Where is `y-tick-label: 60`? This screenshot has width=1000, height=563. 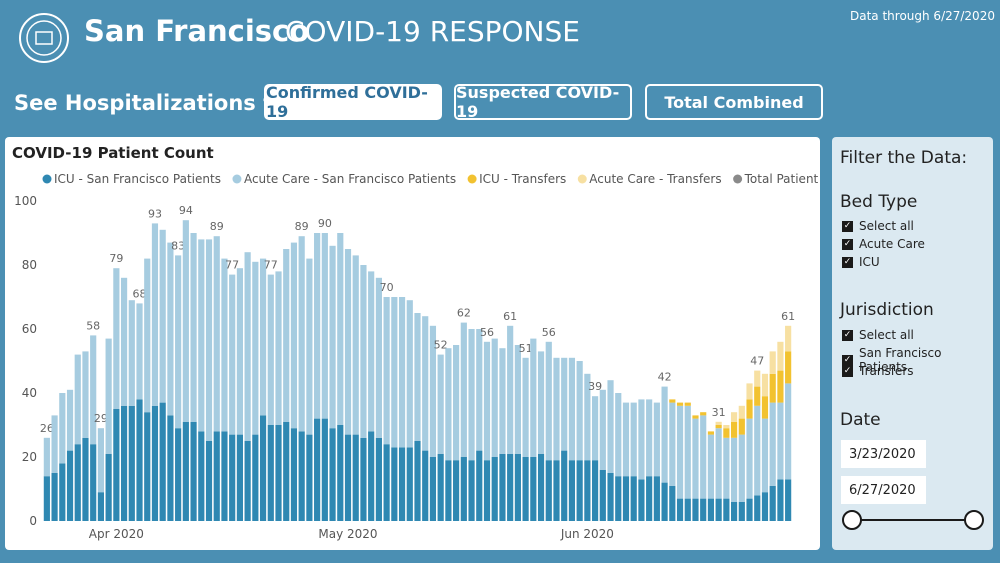 y-tick-label: 60 is located at coordinates (29, 329).